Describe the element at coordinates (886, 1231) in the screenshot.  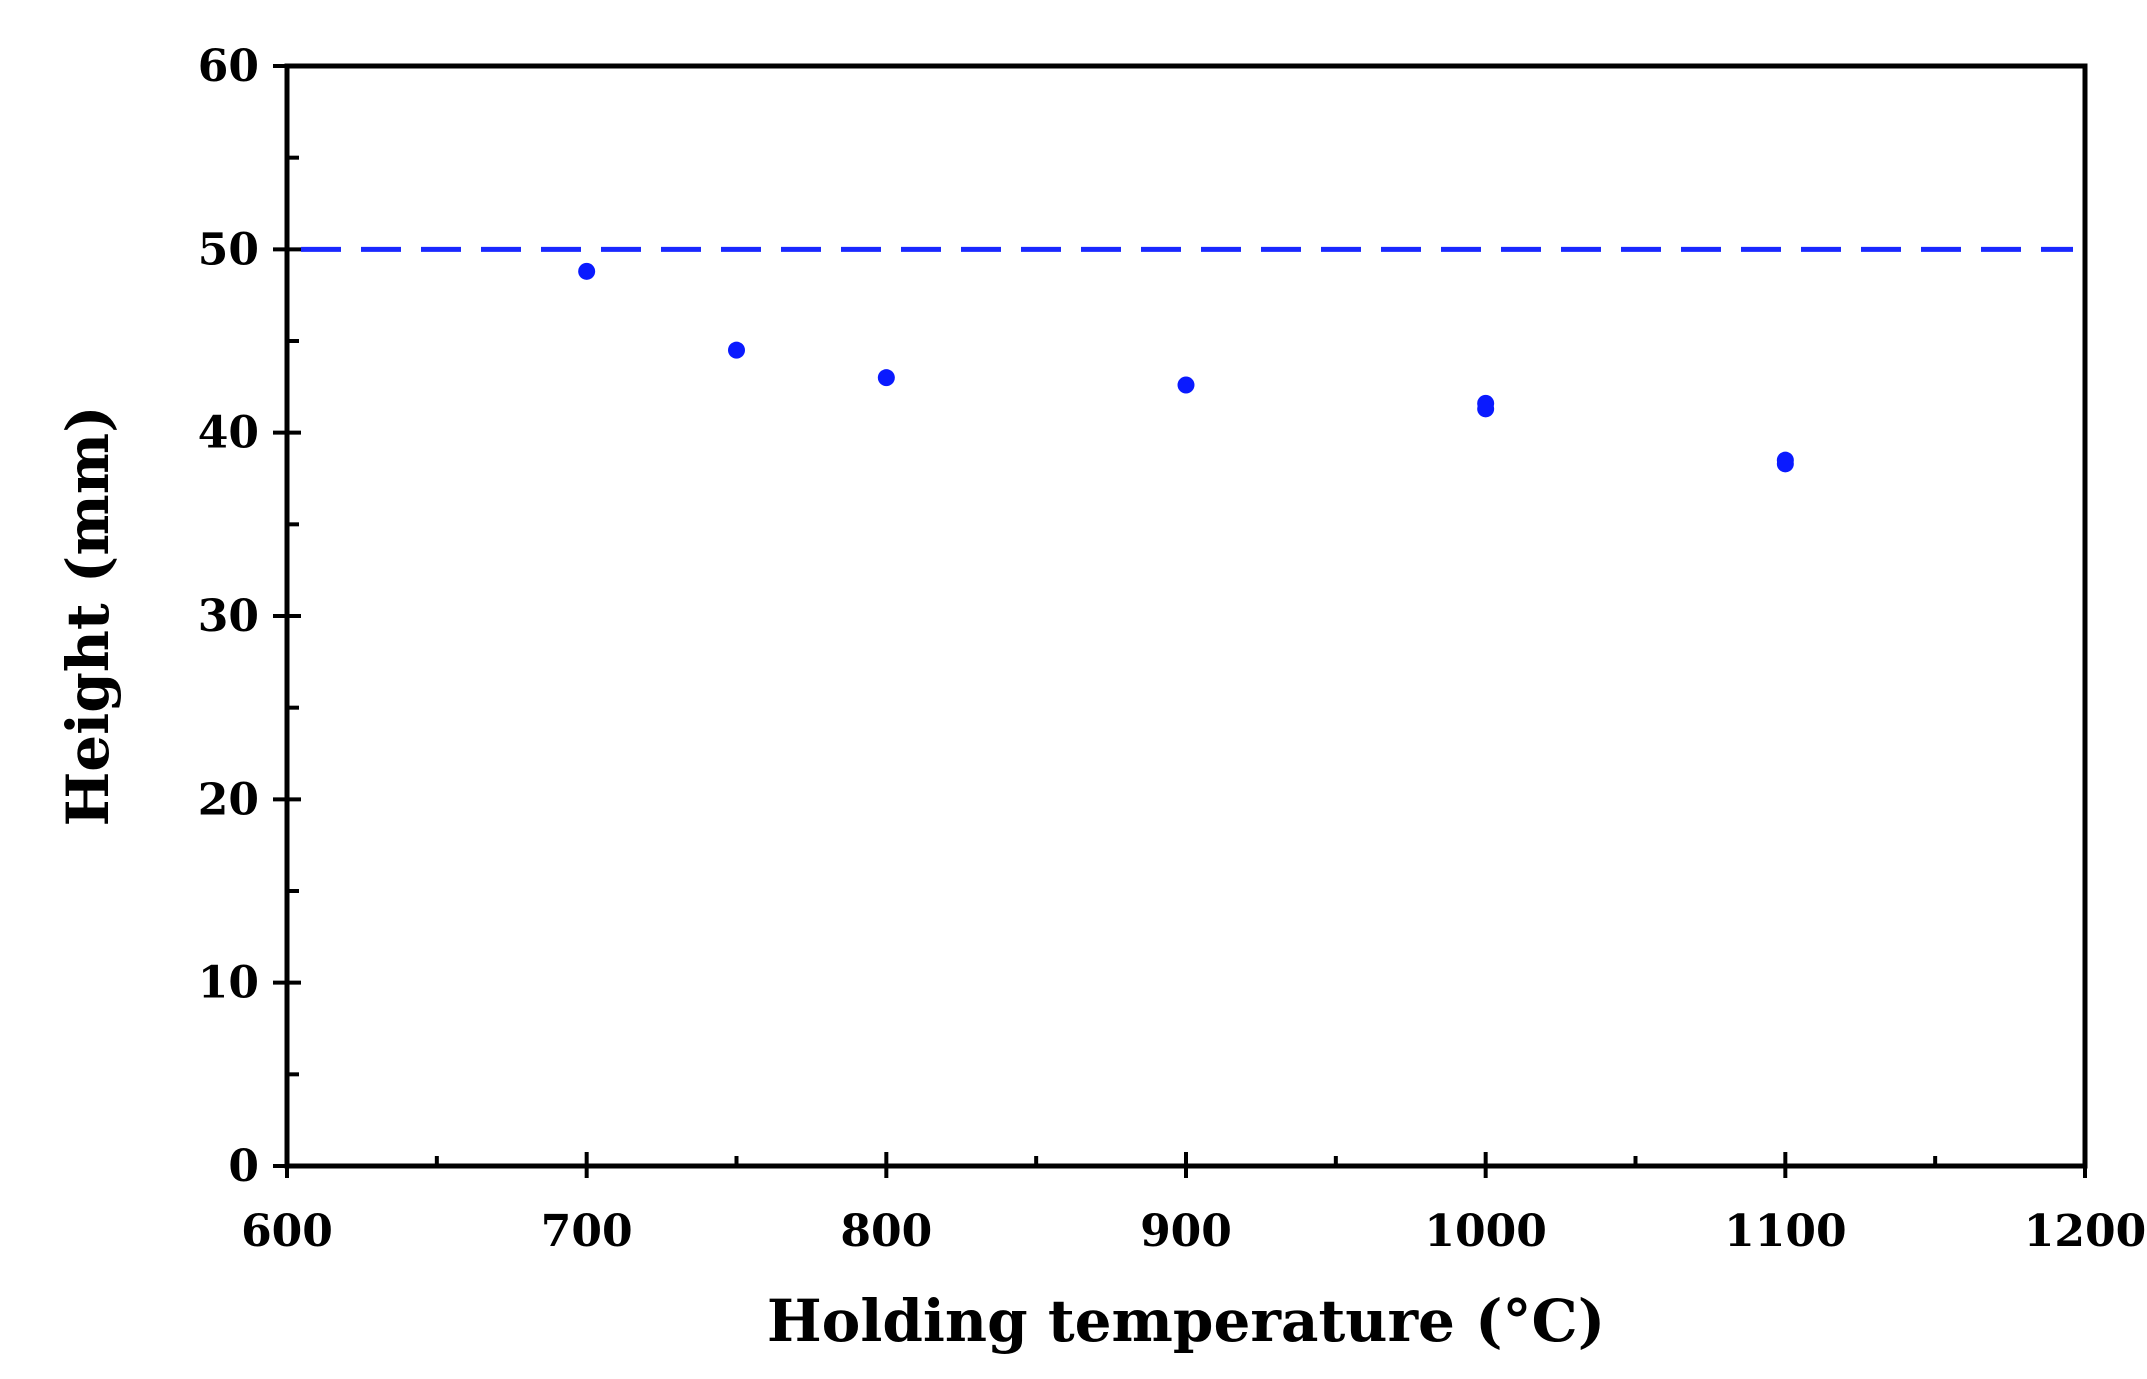
I see `x-tick-label-800: 800` at that location.